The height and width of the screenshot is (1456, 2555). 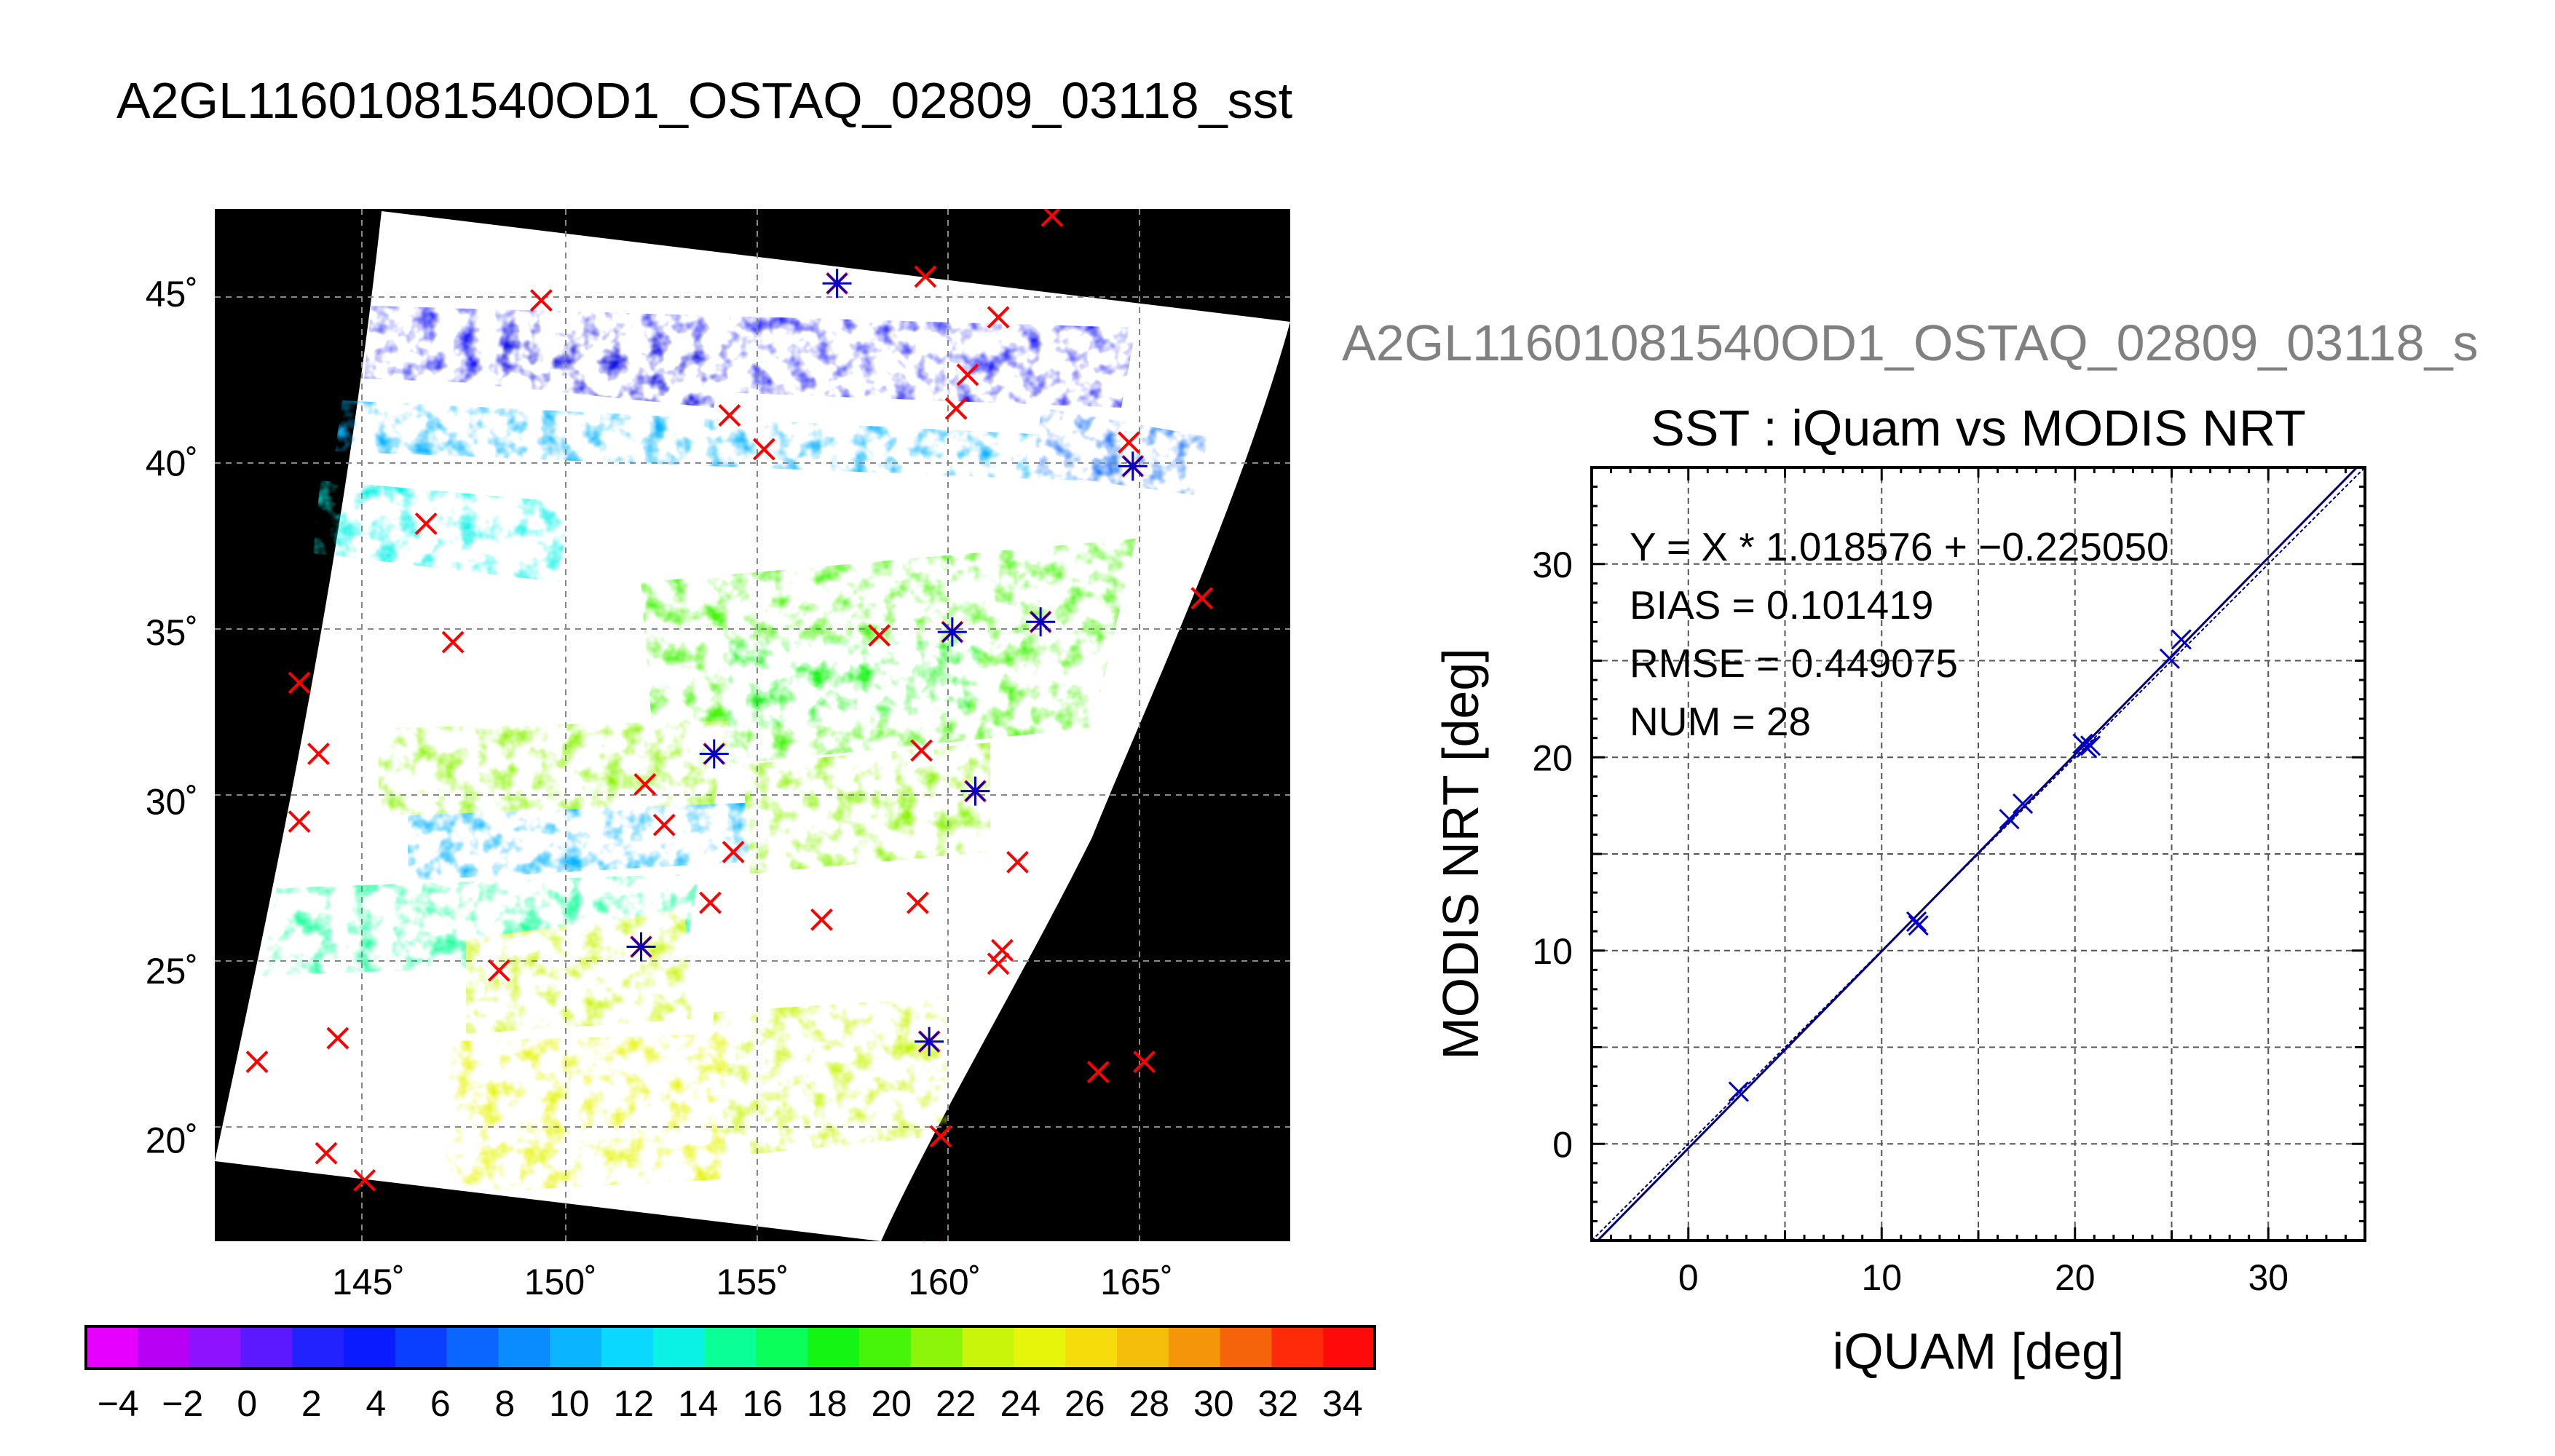 What do you see at coordinates (762, 1403) in the screenshot?
I see `colorbar-tick-label: 16` at bounding box center [762, 1403].